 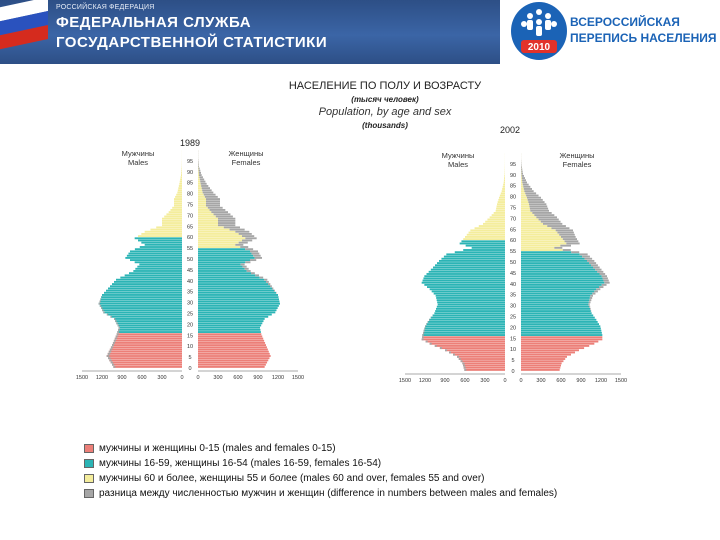 What do you see at coordinates (190, 173) in the screenshot?
I see `age-tick-label: 90` at bounding box center [190, 173].